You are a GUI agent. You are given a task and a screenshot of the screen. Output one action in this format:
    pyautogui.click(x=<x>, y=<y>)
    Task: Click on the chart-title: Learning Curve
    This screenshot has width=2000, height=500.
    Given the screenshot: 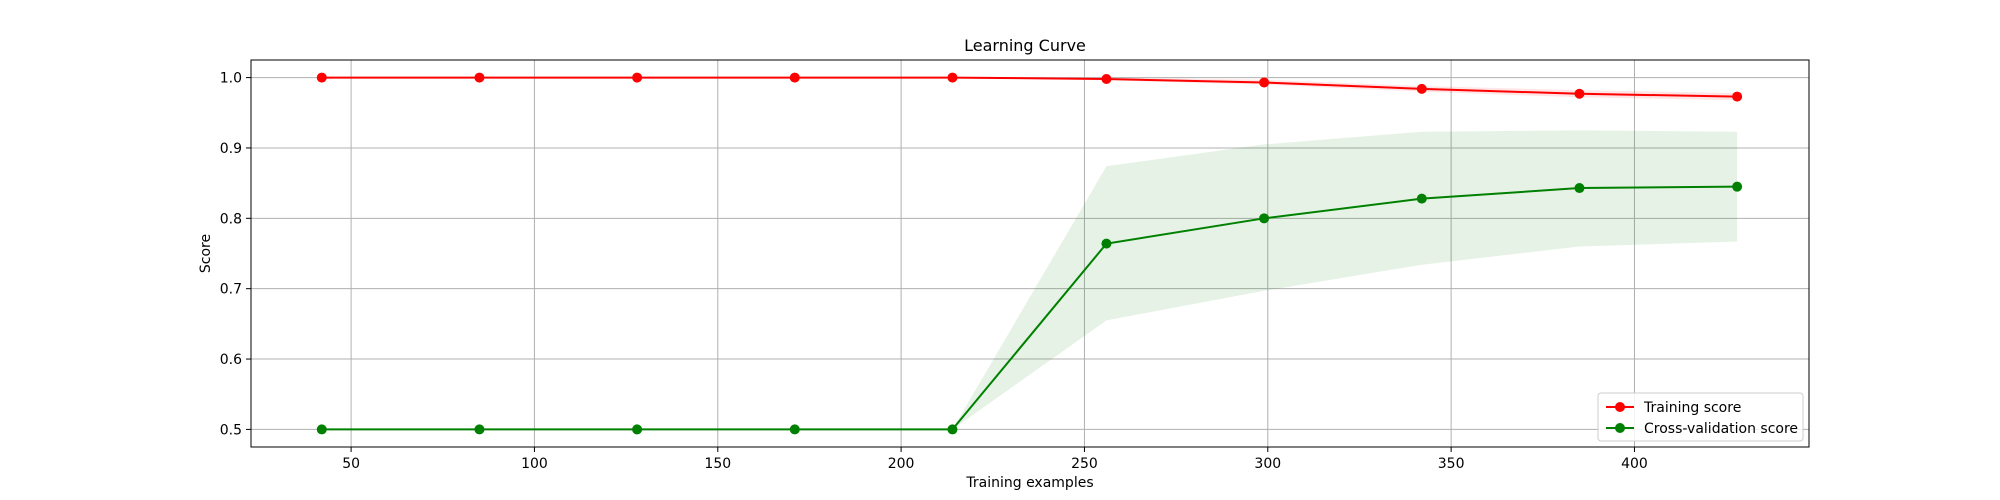 What is the action you would take?
    pyautogui.click(x=1025, y=45)
    